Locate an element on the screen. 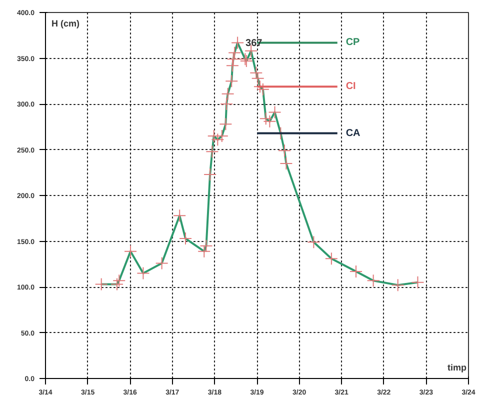 This screenshot has width=486, height=407. ref-line-label: CI is located at coordinates (351, 86).